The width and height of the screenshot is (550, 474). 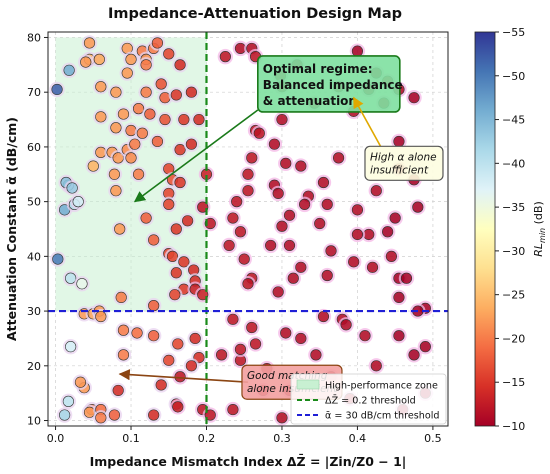 What do you see at coordinates (513, 382) in the screenshot?
I see `colorbar-tick-label: −15` at bounding box center [513, 382].